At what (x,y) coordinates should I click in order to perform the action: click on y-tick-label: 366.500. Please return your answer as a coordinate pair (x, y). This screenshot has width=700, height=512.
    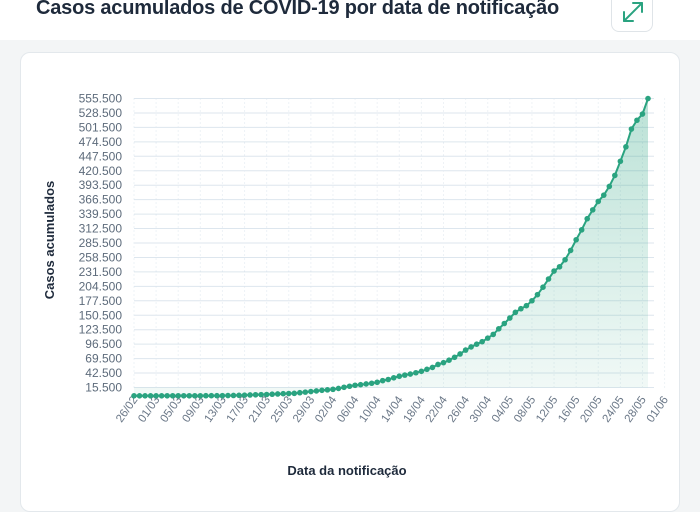
    Looking at the image, I should click on (101, 200).